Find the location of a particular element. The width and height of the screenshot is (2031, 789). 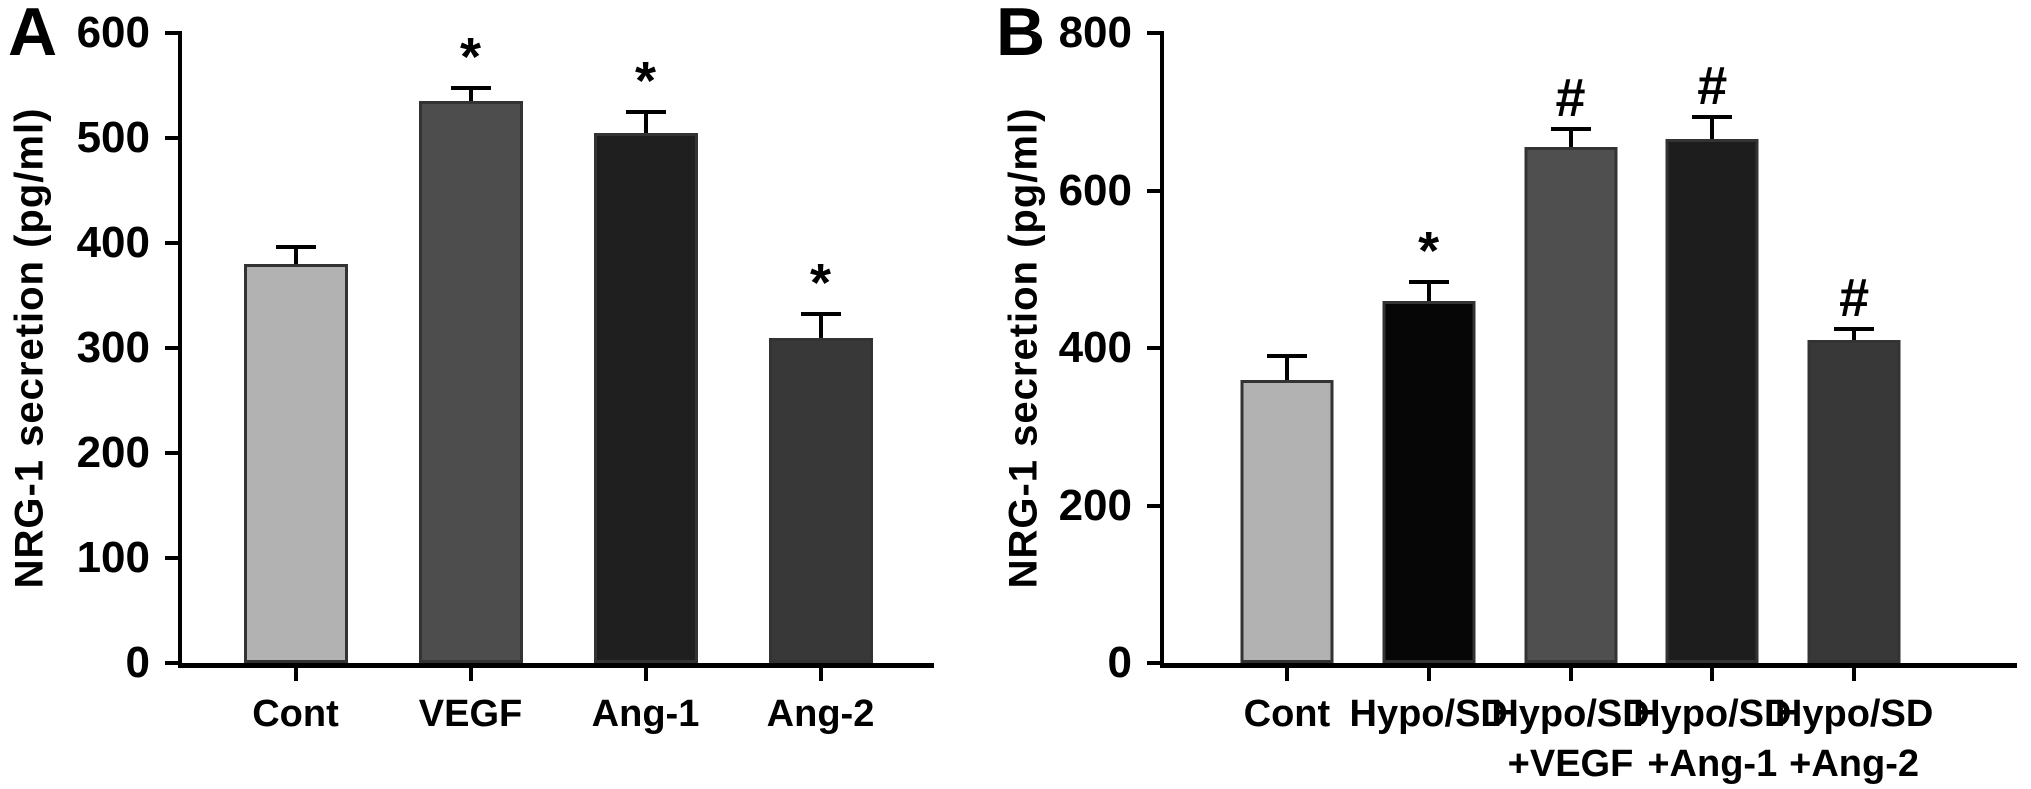

x-category-label: Ang-2 is located at coordinates (821, 714).